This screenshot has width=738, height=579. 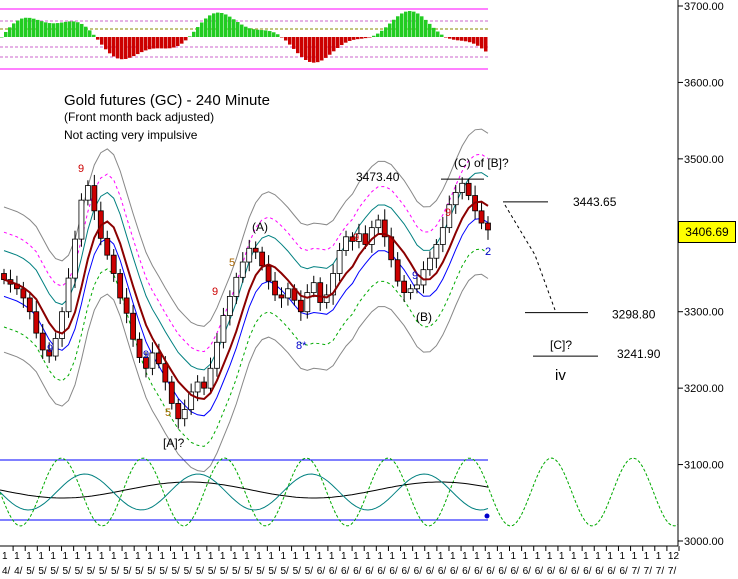 What do you see at coordinates (704, 7) in the screenshot?
I see `price-tick-label: 3700.00` at bounding box center [704, 7].